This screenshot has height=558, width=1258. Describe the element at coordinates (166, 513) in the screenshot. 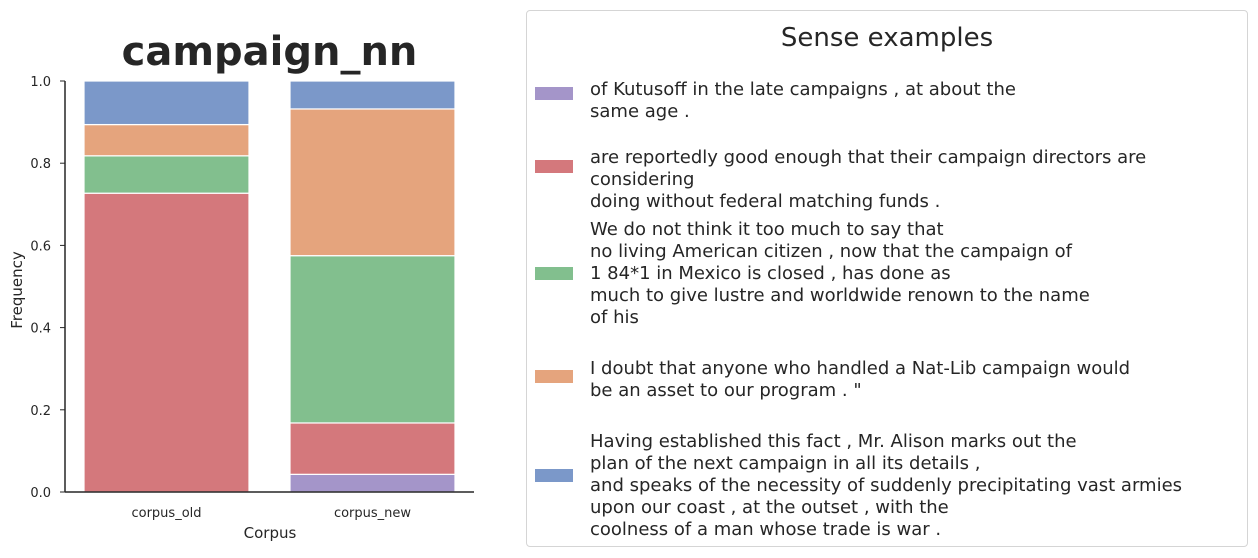

I see `x-tick-label: corpus_old` at that location.